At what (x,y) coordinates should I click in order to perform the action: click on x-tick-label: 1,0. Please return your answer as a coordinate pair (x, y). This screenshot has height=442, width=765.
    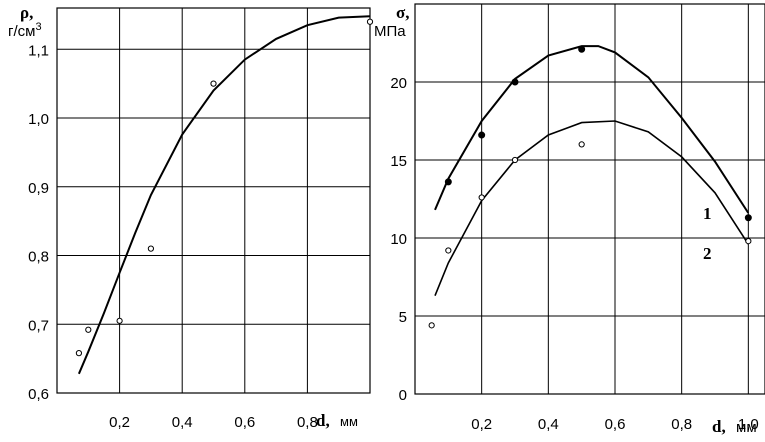
    Looking at the image, I should click on (748, 424).